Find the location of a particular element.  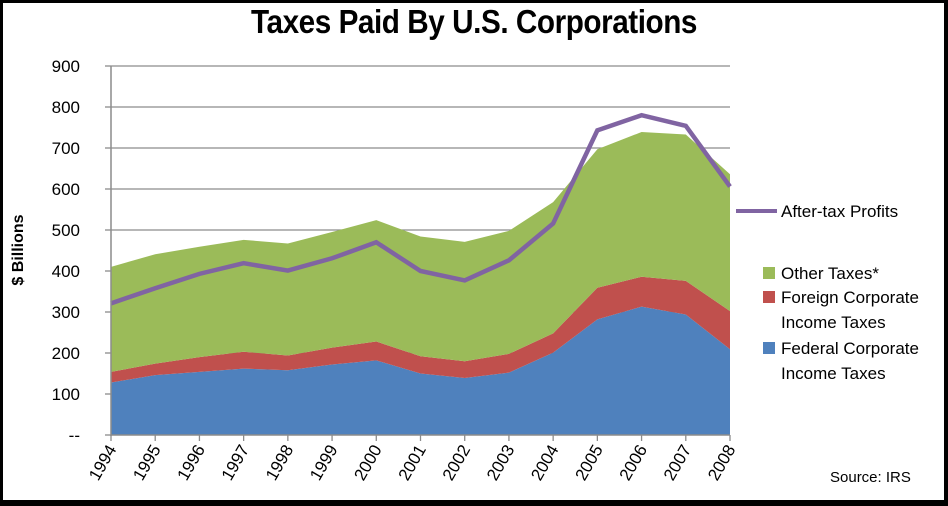

legend-item: Federal Corporate Income Taxes is located at coordinates (841, 361).